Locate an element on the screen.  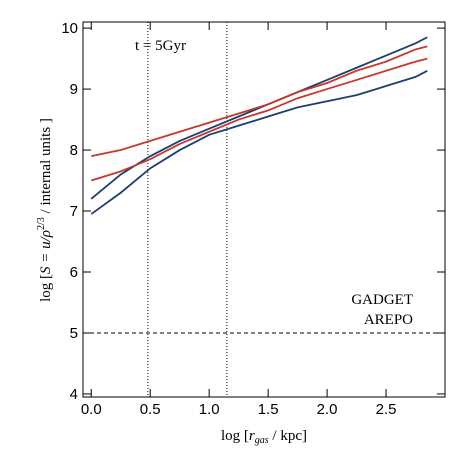
y-tick-label: 5 is located at coordinates (74, 333).